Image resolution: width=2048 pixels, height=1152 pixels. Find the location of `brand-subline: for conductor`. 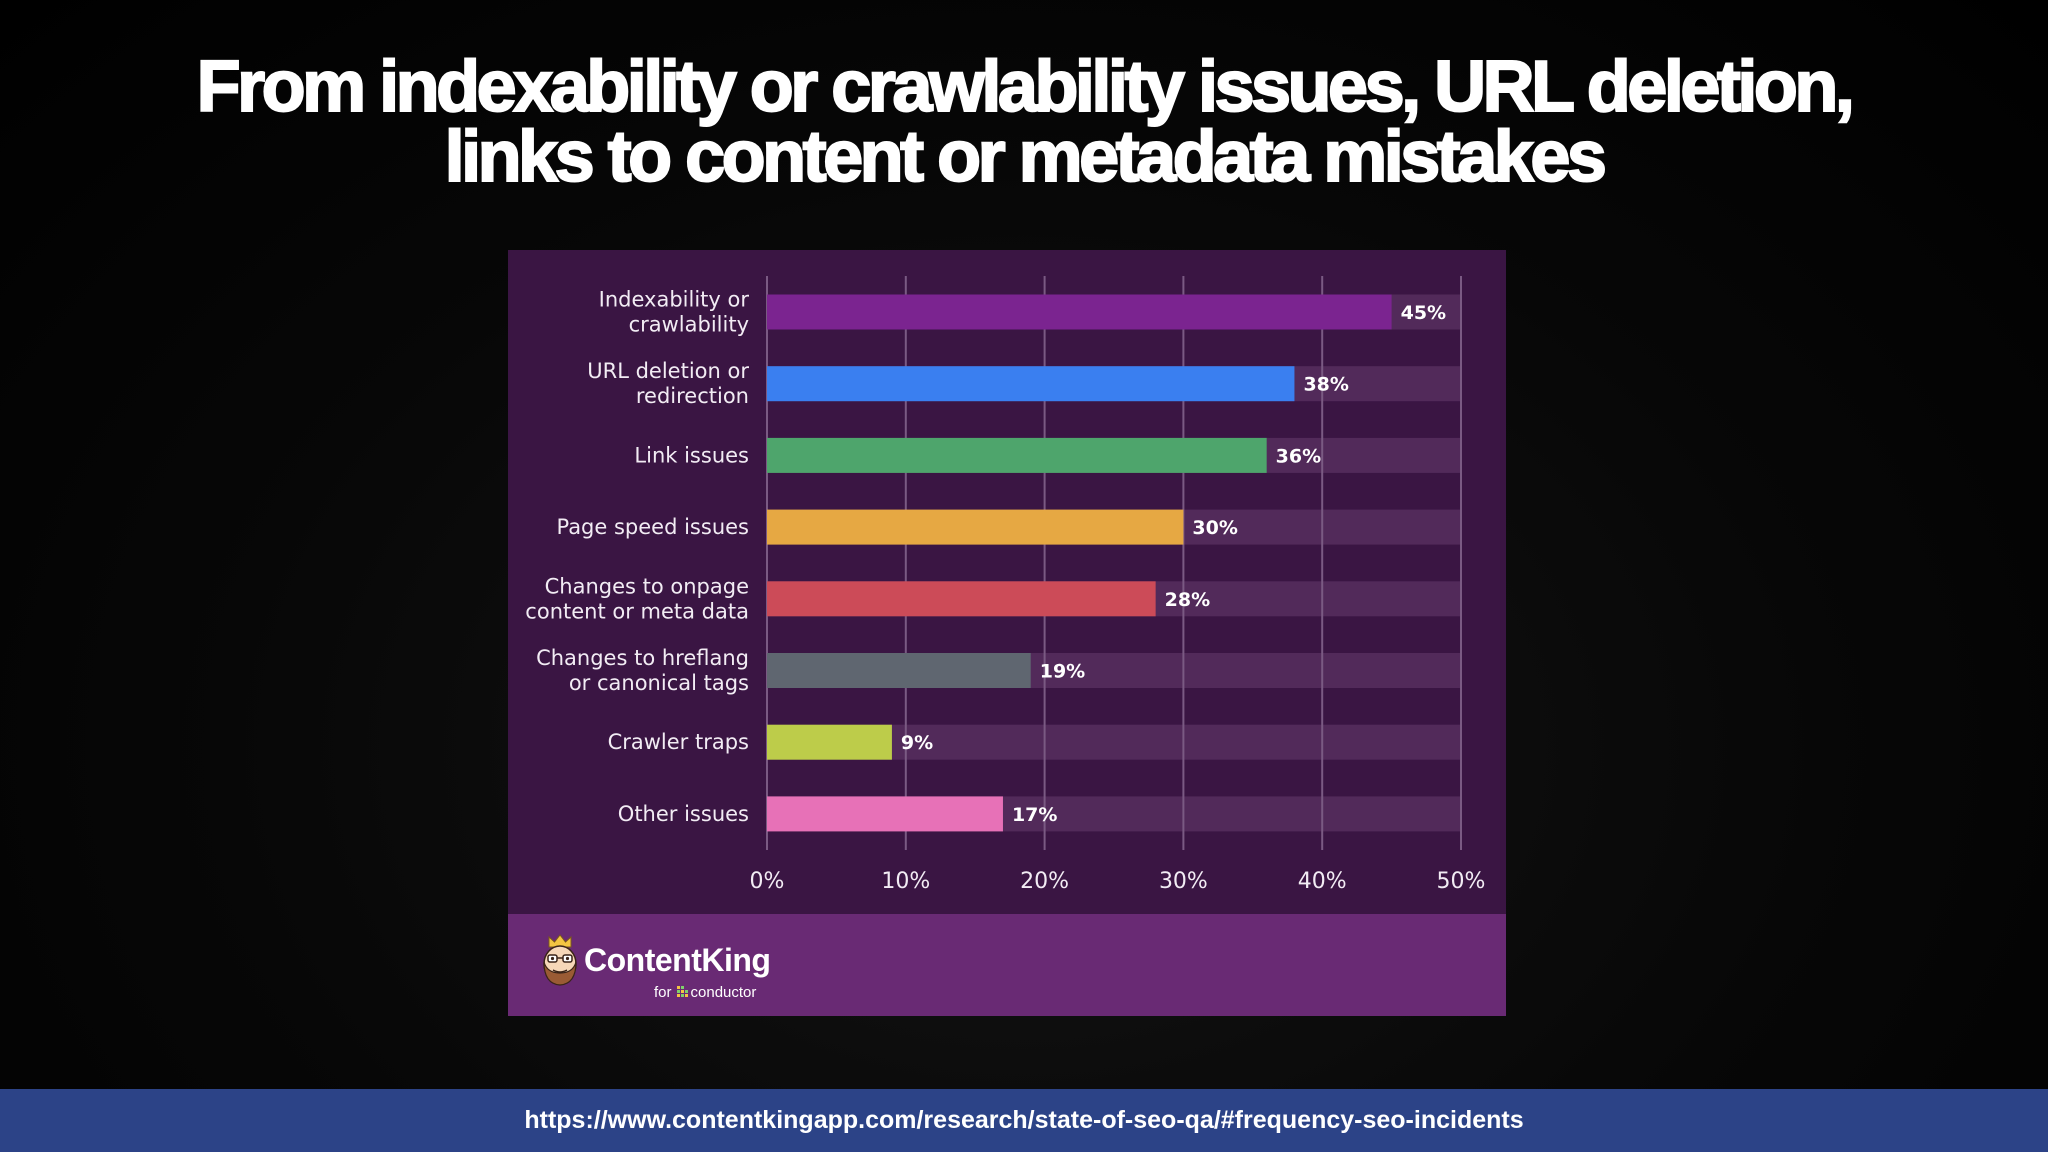

brand-subline: for conductor is located at coordinates (705, 993).